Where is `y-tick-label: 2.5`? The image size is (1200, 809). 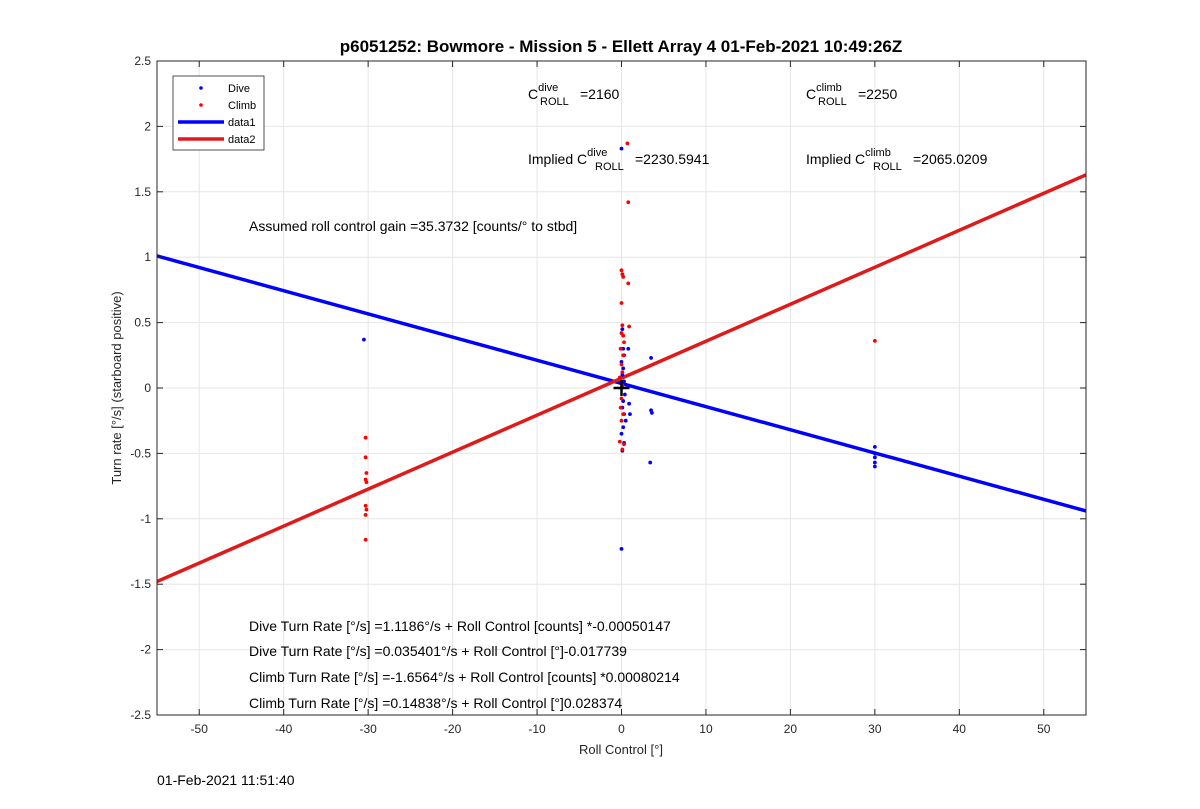
y-tick-label: 2.5 is located at coordinates (142, 61).